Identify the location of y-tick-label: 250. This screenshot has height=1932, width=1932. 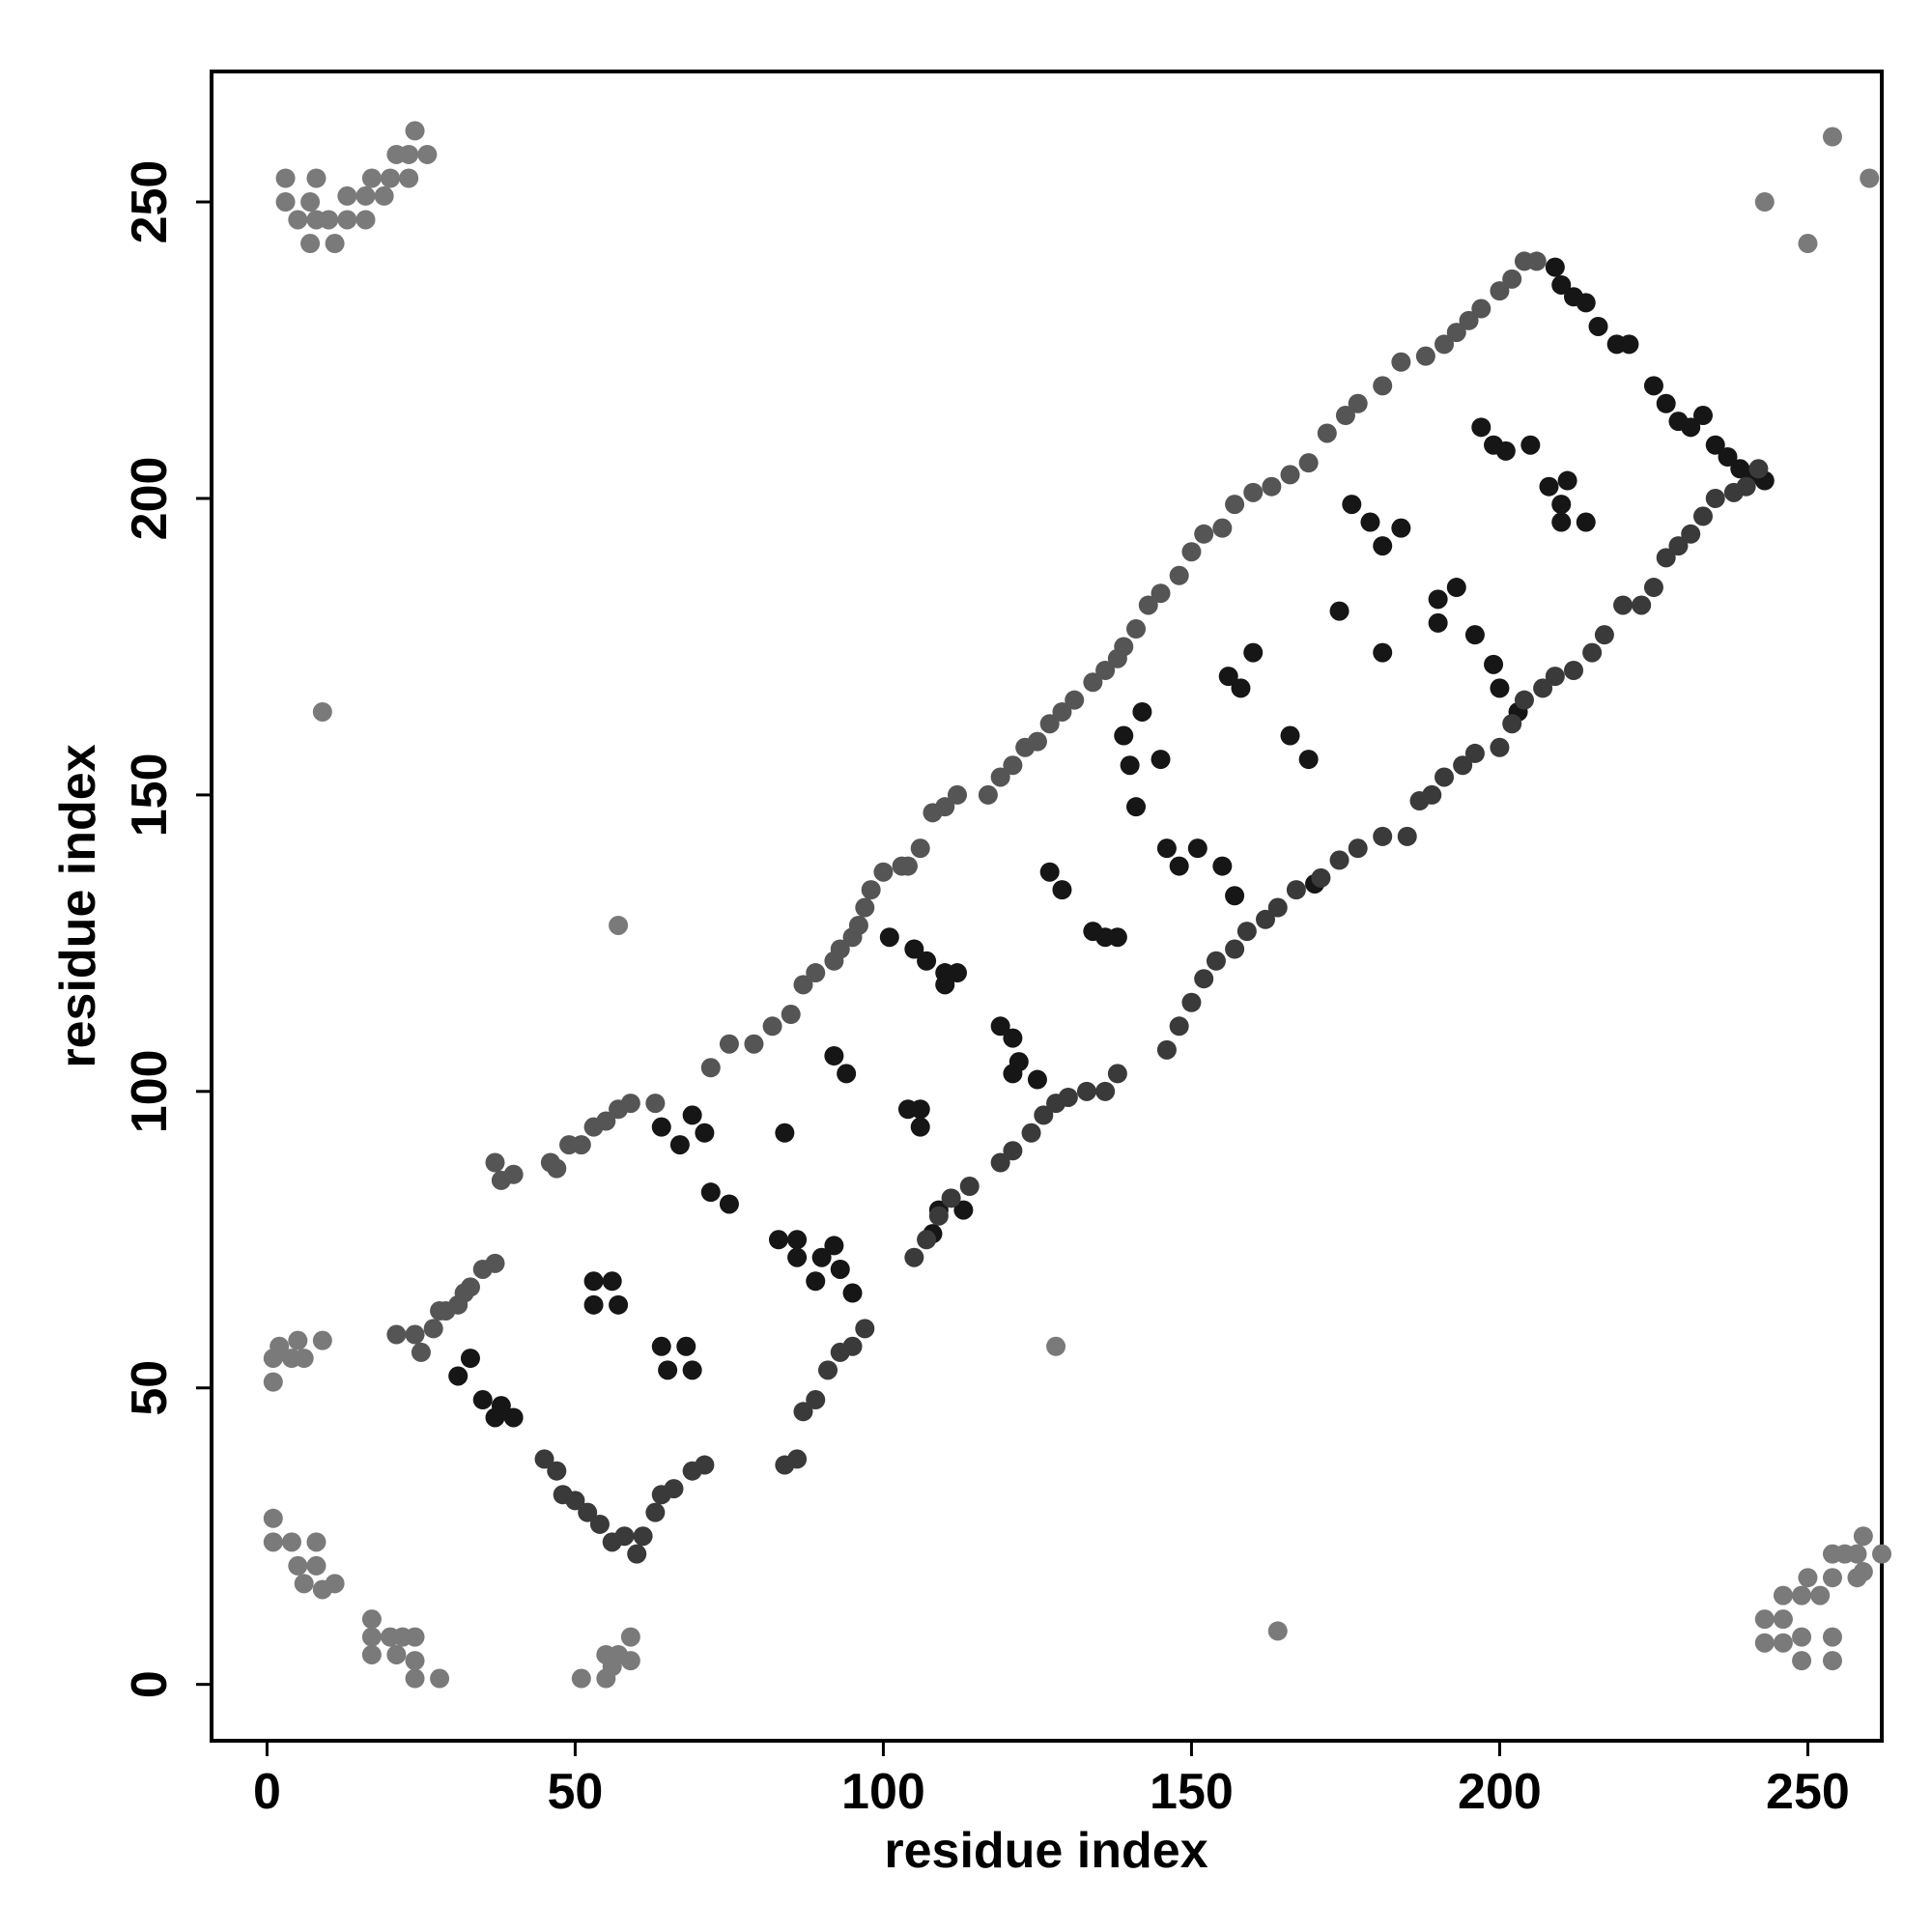
(150, 202).